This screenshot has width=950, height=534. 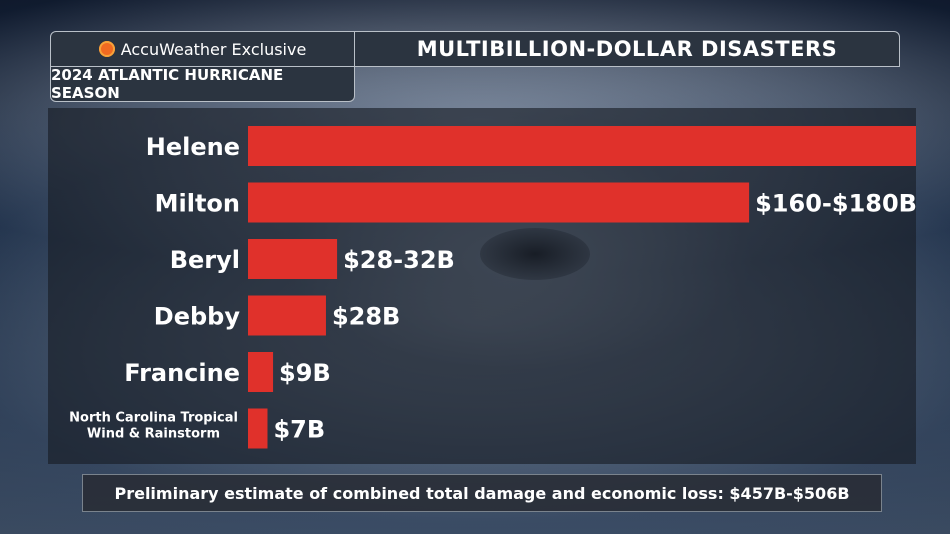 I want to click on chart-title: MULTIBILLION-DOLLAR DISASTERS, so click(x=627, y=49).